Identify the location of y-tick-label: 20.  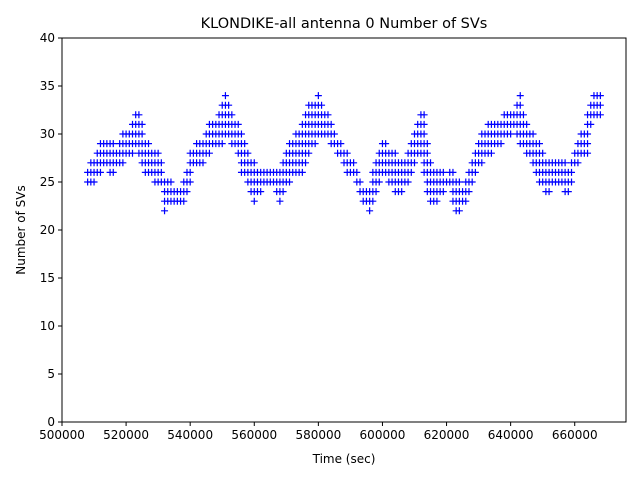
(47, 230).